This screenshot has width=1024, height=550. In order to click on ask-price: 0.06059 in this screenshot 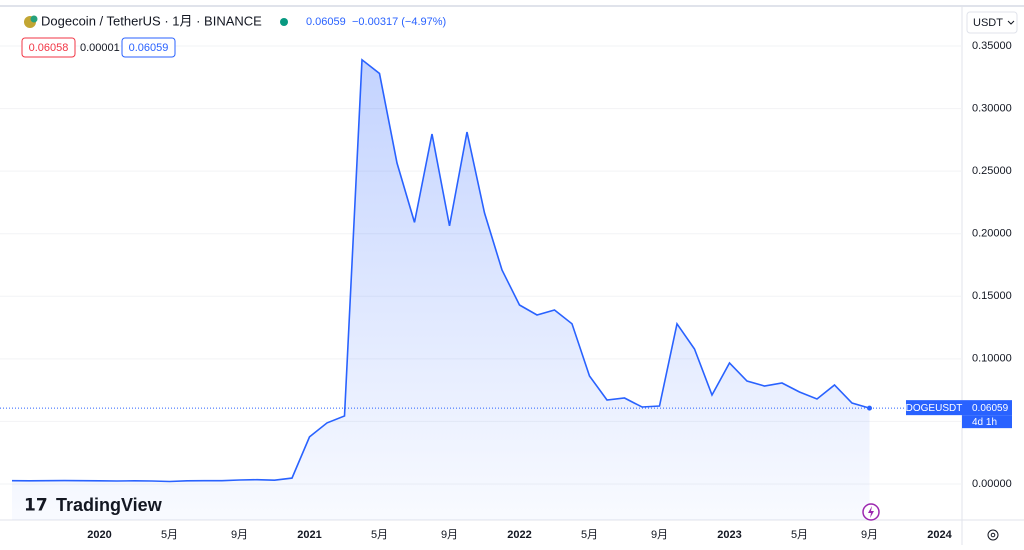, I will do `click(149, 48)`.